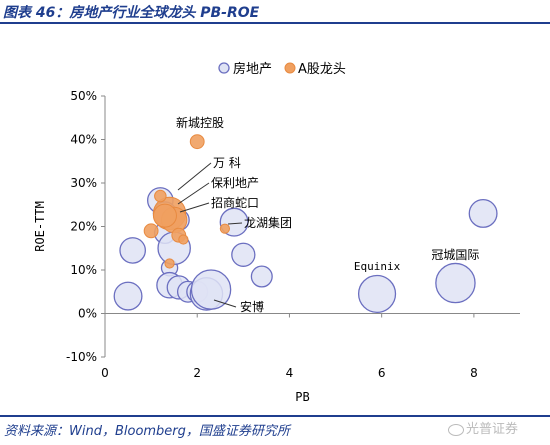 Image resolution: width=550 pixels, height=445 pixels. I want to click on y-tick-label: -10%, so click(81, 357).